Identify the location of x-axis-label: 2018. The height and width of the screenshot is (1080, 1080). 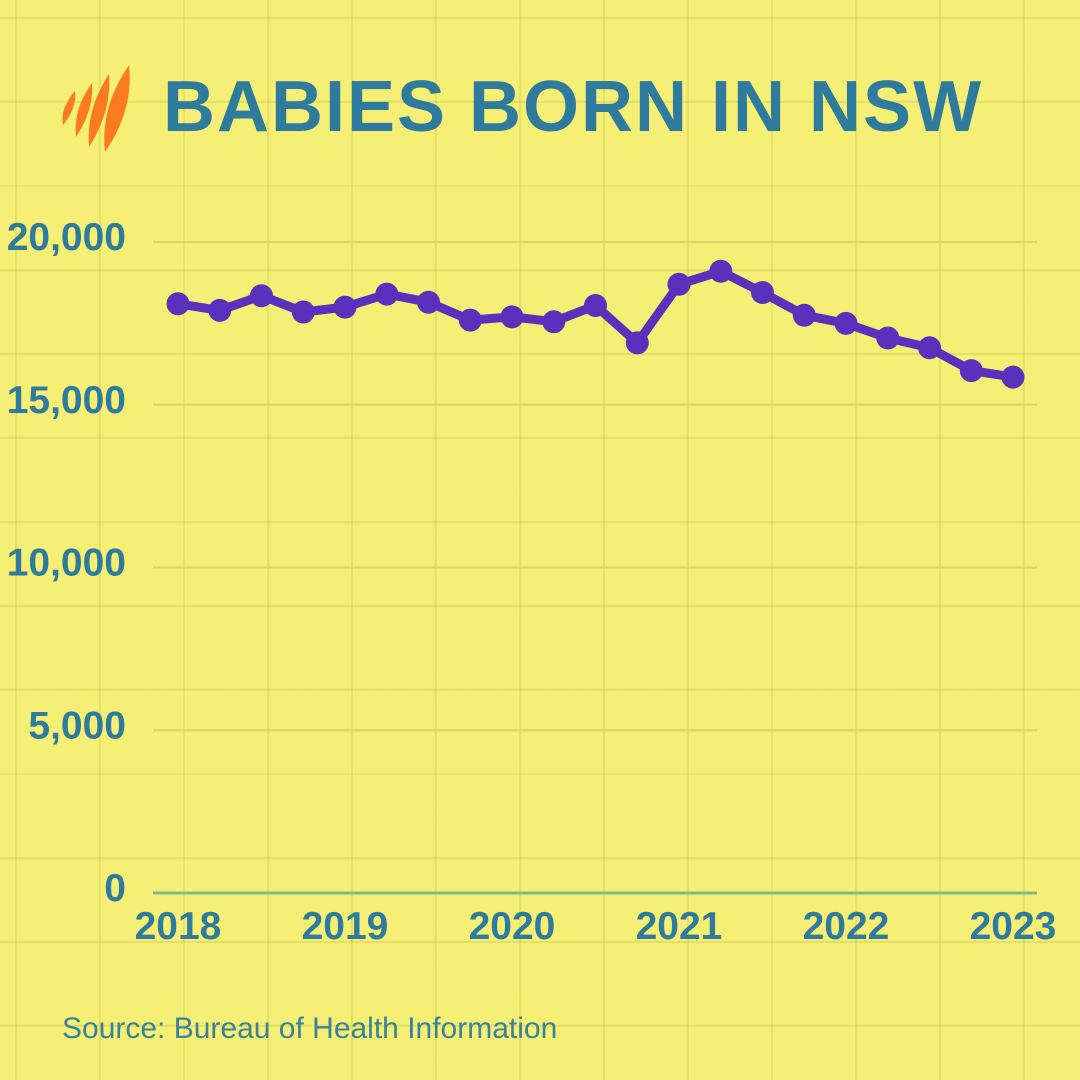
(178, 926).